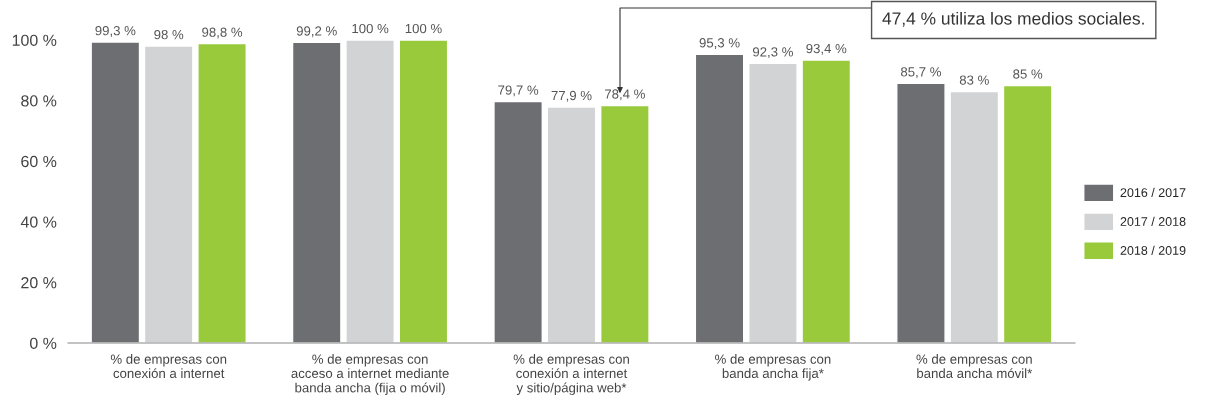  I want to click on y-tick-label: 100 %, so click(34, 40).